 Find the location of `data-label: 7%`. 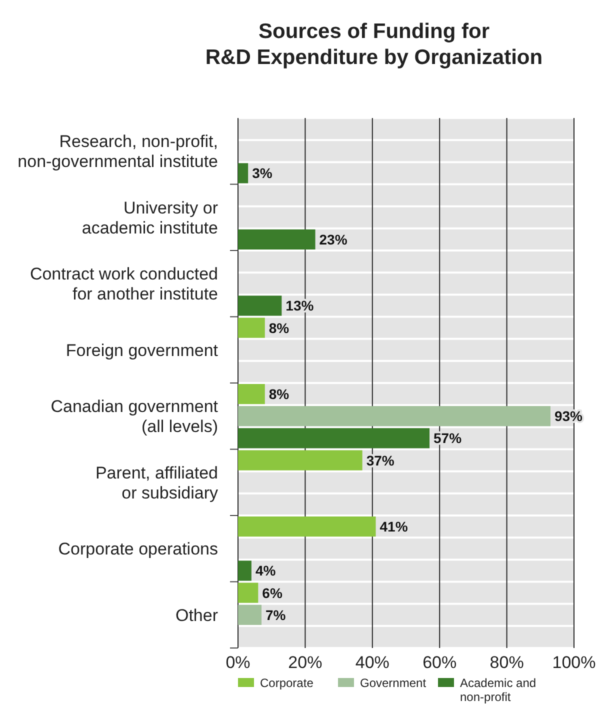

data-label: 7% is located at coordinates (276, 614).